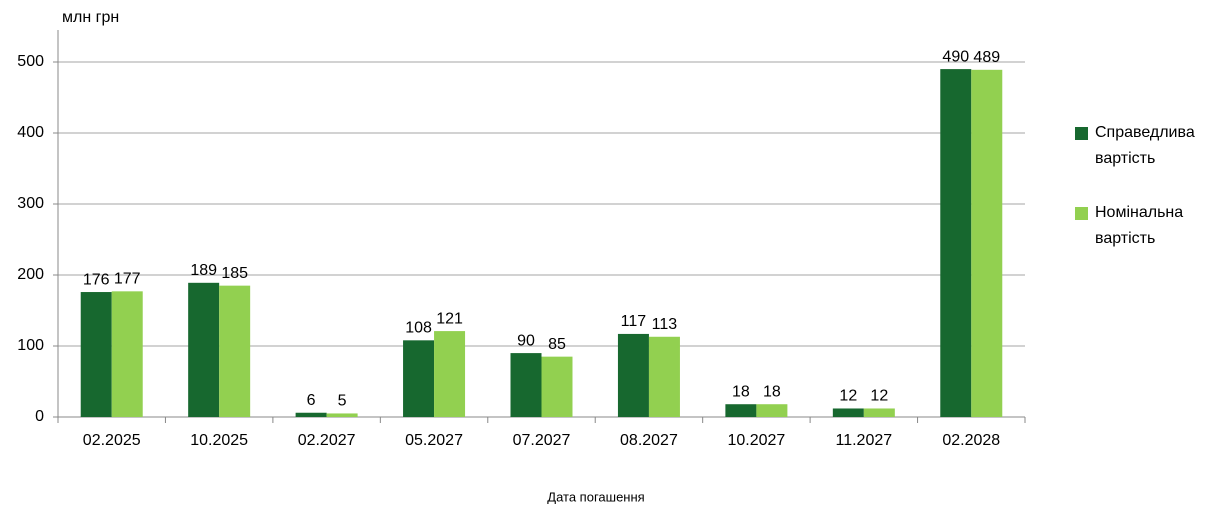 Image resolution: width=1228 pixels, height=510 pixels. What do you see at coordinates (342, 401) in the screenshot?
I see `value-label: 5` at bounding box center [342, 401].